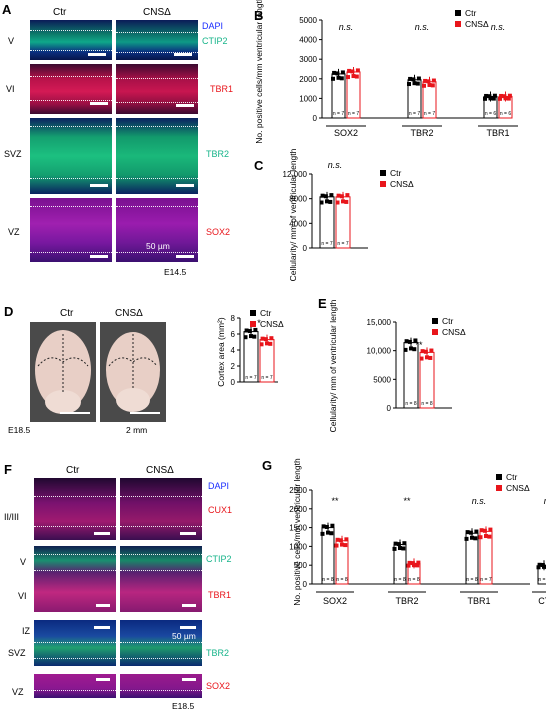  What do you see at coordinates (175, 272) in the screenshot?
I see `a-stage: E14.5` at bounding box center [175, 272].